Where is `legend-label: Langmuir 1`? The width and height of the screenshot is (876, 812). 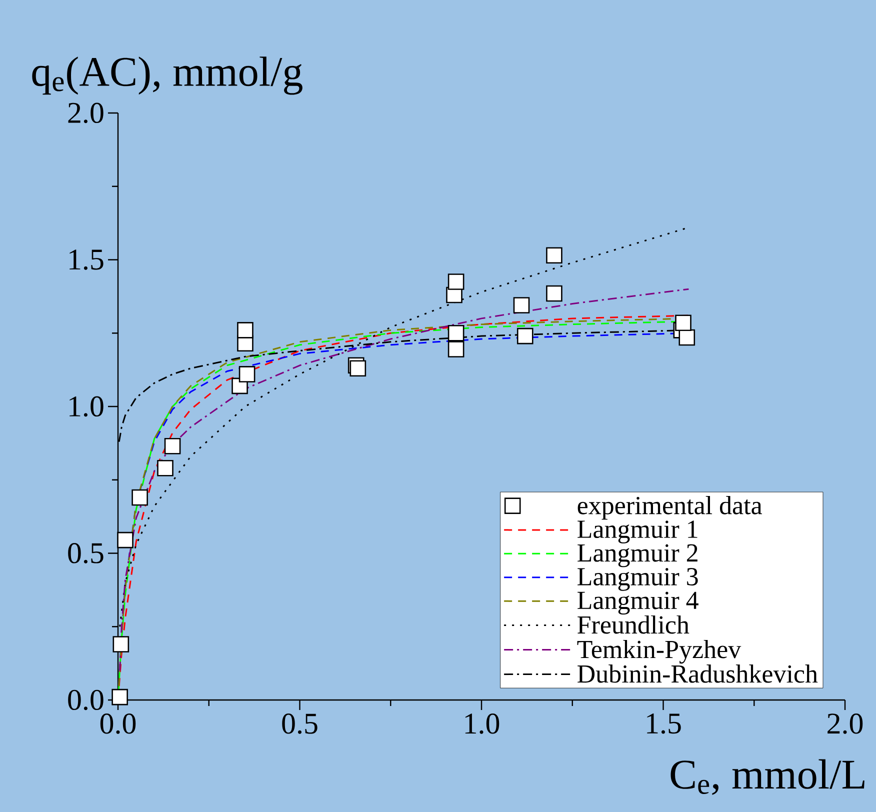 legend-label: Langmuir 1 is located at coordinates (638, 532).